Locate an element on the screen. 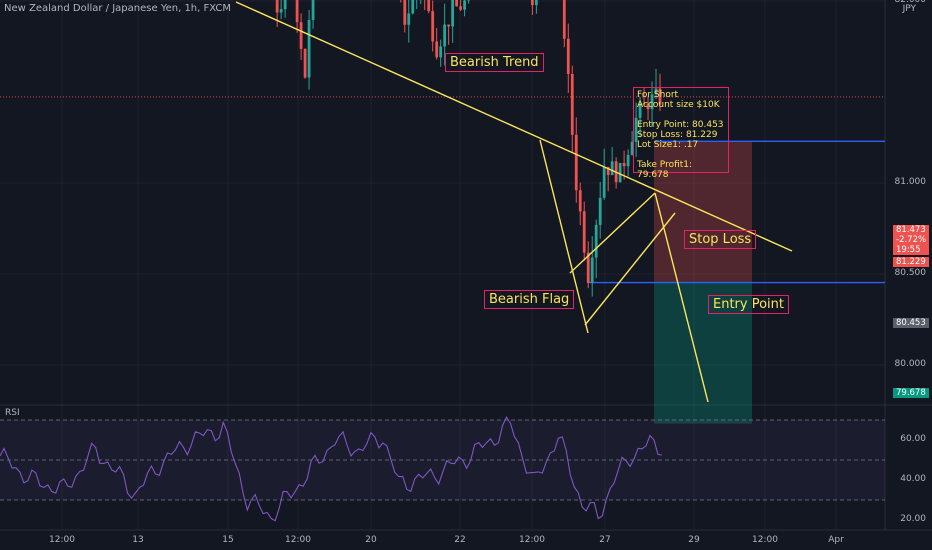 This screenshot has height=550, width=932. bearish-flag-label: Bearish Flag is located at coordinates (529, 299).